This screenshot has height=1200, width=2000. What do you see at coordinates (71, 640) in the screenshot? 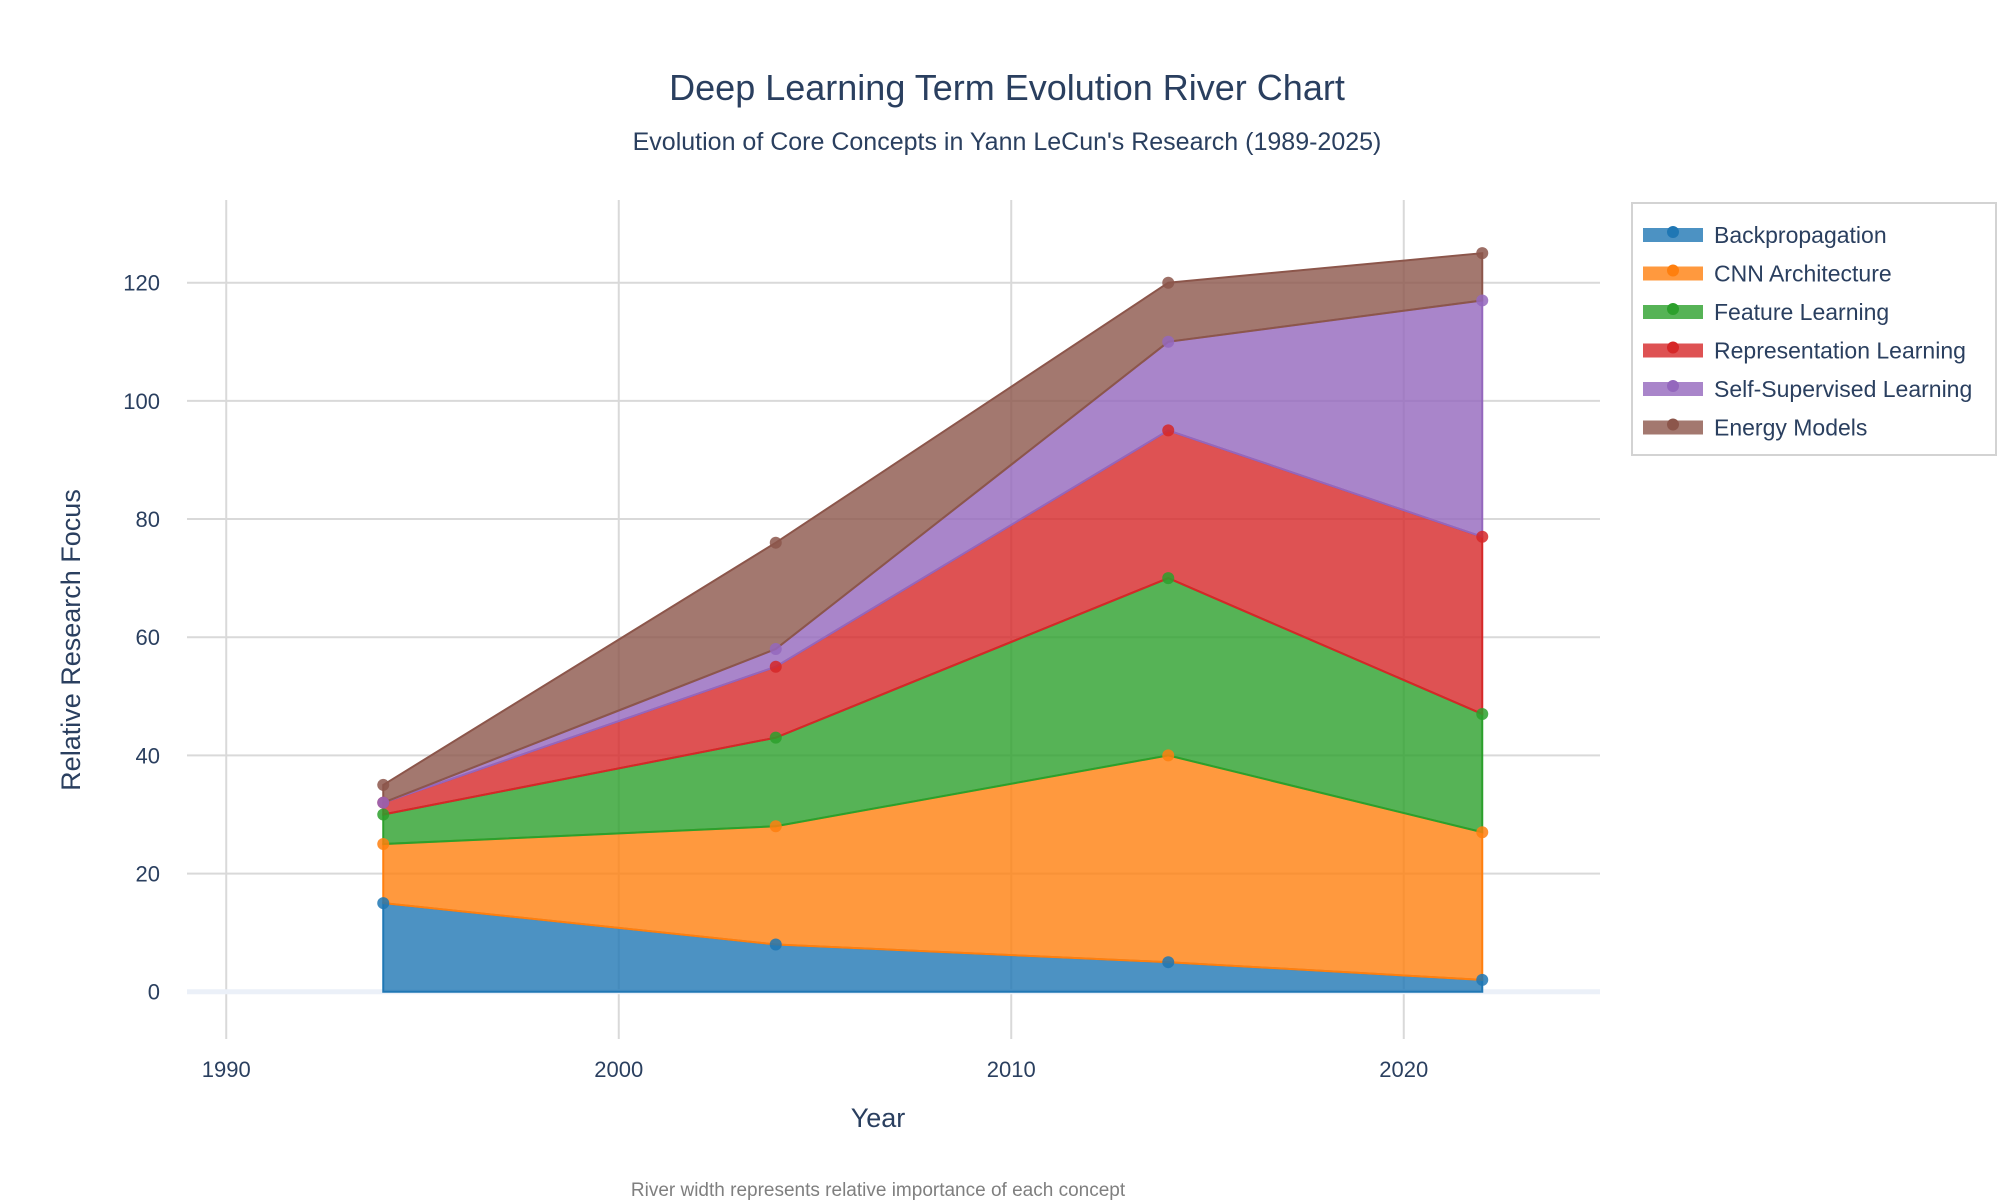
I see `y-axis-title: Relative Research Focus` at bounding box center [71, 640].